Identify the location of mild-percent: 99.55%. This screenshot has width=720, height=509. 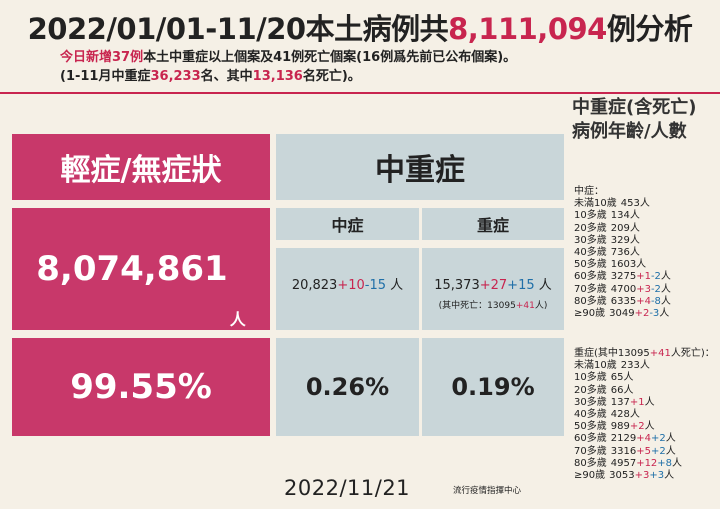
(141, 387).